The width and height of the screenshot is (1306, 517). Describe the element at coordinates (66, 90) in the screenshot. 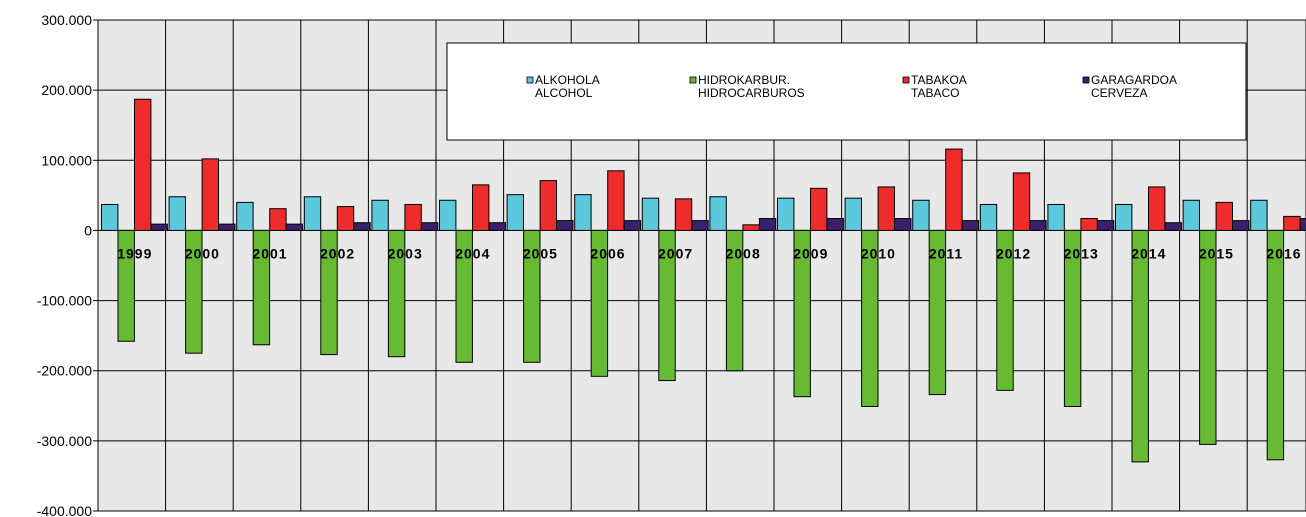

I see `y-tick-label: 200.000` at that location.